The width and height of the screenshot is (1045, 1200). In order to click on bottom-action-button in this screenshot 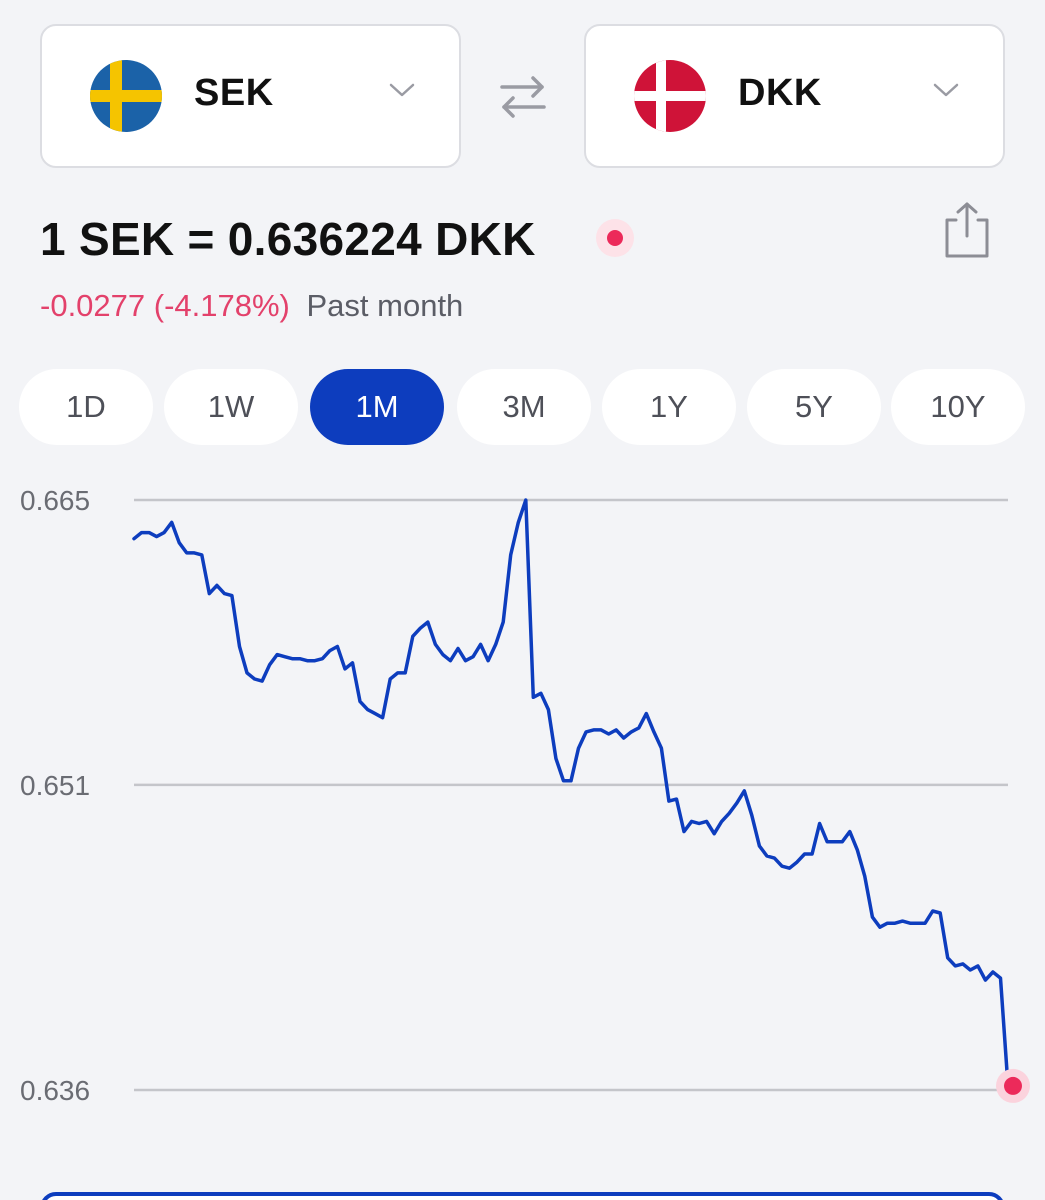, I will do `click(522, 1196)`.